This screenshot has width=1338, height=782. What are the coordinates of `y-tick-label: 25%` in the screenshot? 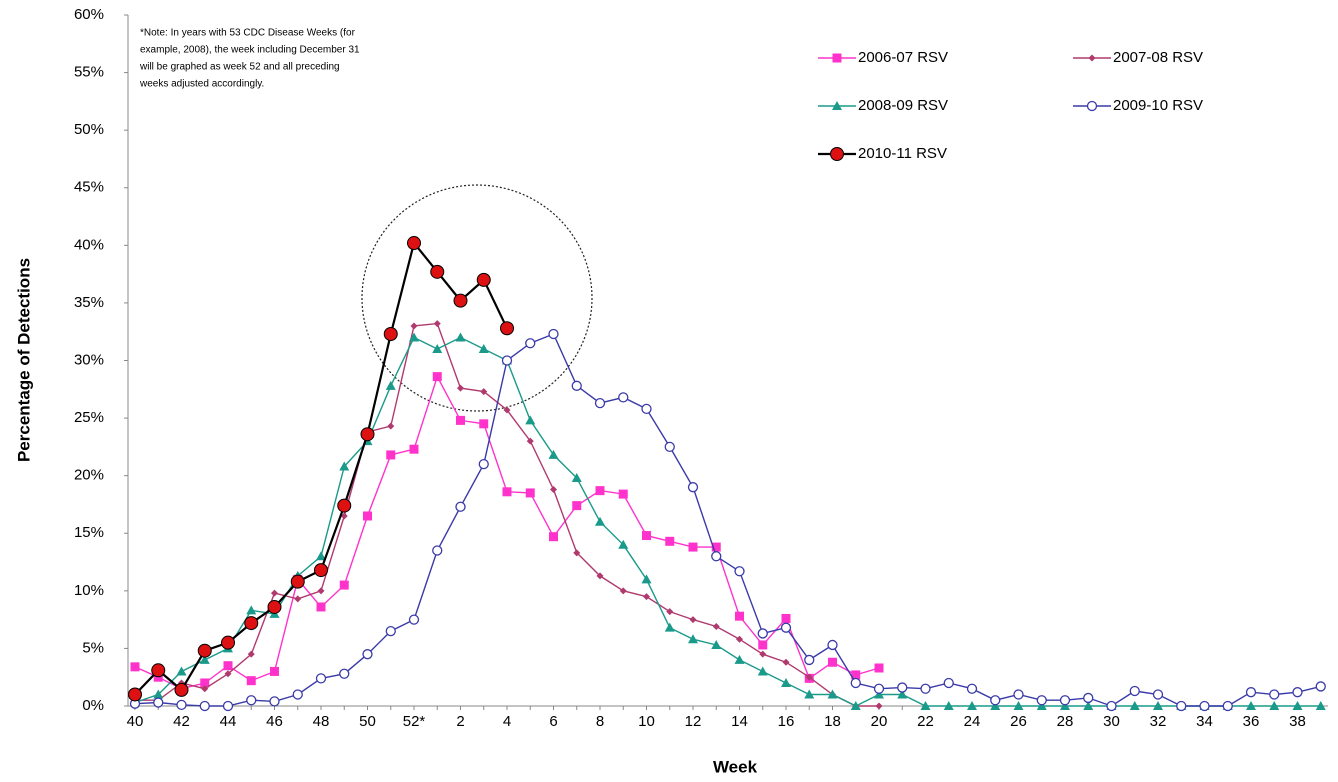 It's located at (89, 417).